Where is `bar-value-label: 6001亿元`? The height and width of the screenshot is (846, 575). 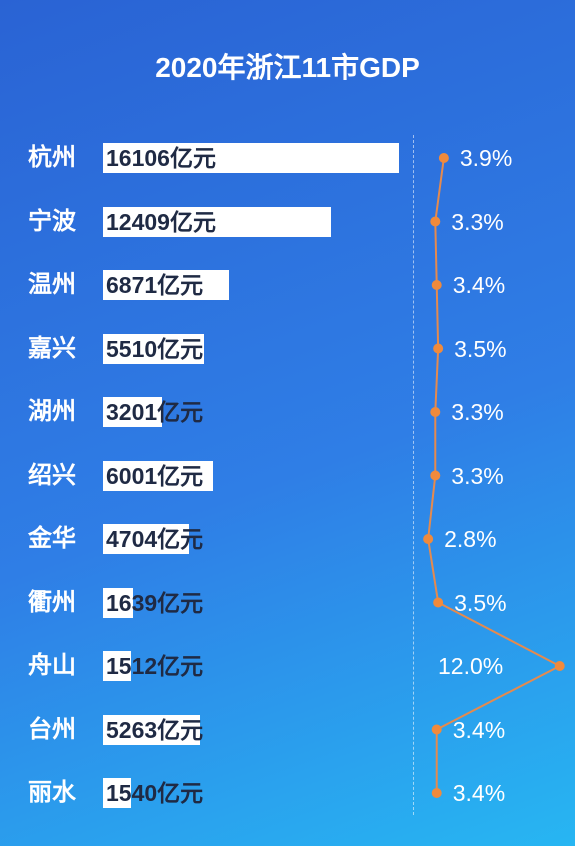
bar-value-label: 6001亿元 is located at coordinates (155, 475).